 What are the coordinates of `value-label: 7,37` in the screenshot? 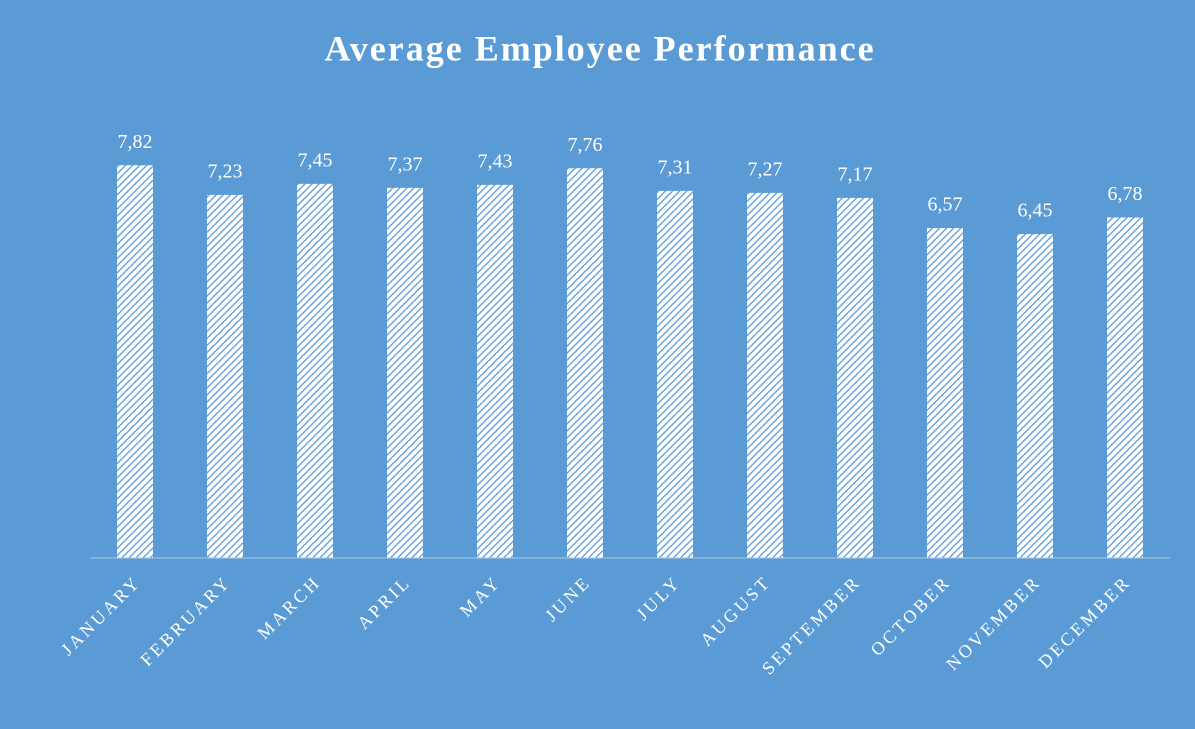 It's located at (405, 164).